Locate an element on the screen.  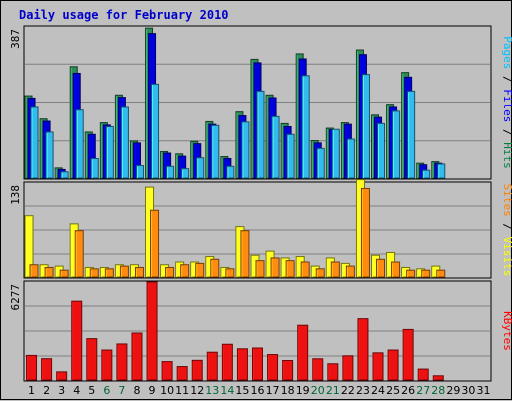
chart-title: Daily usage for February 2010 is located at coordinates (124, 15).